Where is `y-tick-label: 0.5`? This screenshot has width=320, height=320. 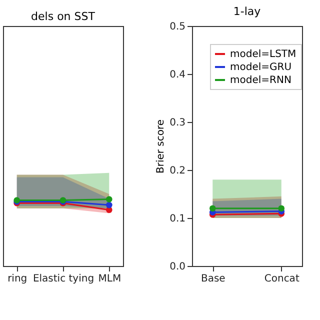
y-tick-label: 0.5 is located at coordinates (178, 27).